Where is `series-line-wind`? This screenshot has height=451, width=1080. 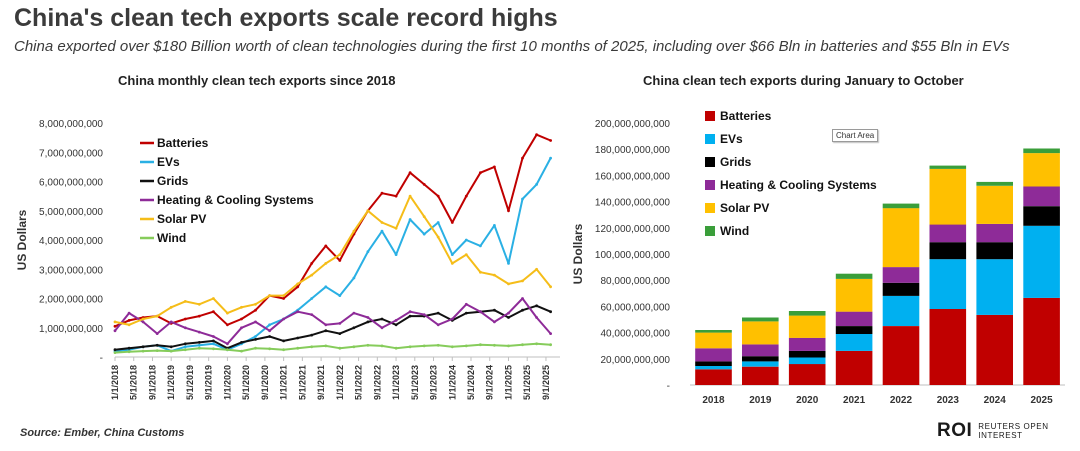 series-line-wind is located at coordinates (332, 348).